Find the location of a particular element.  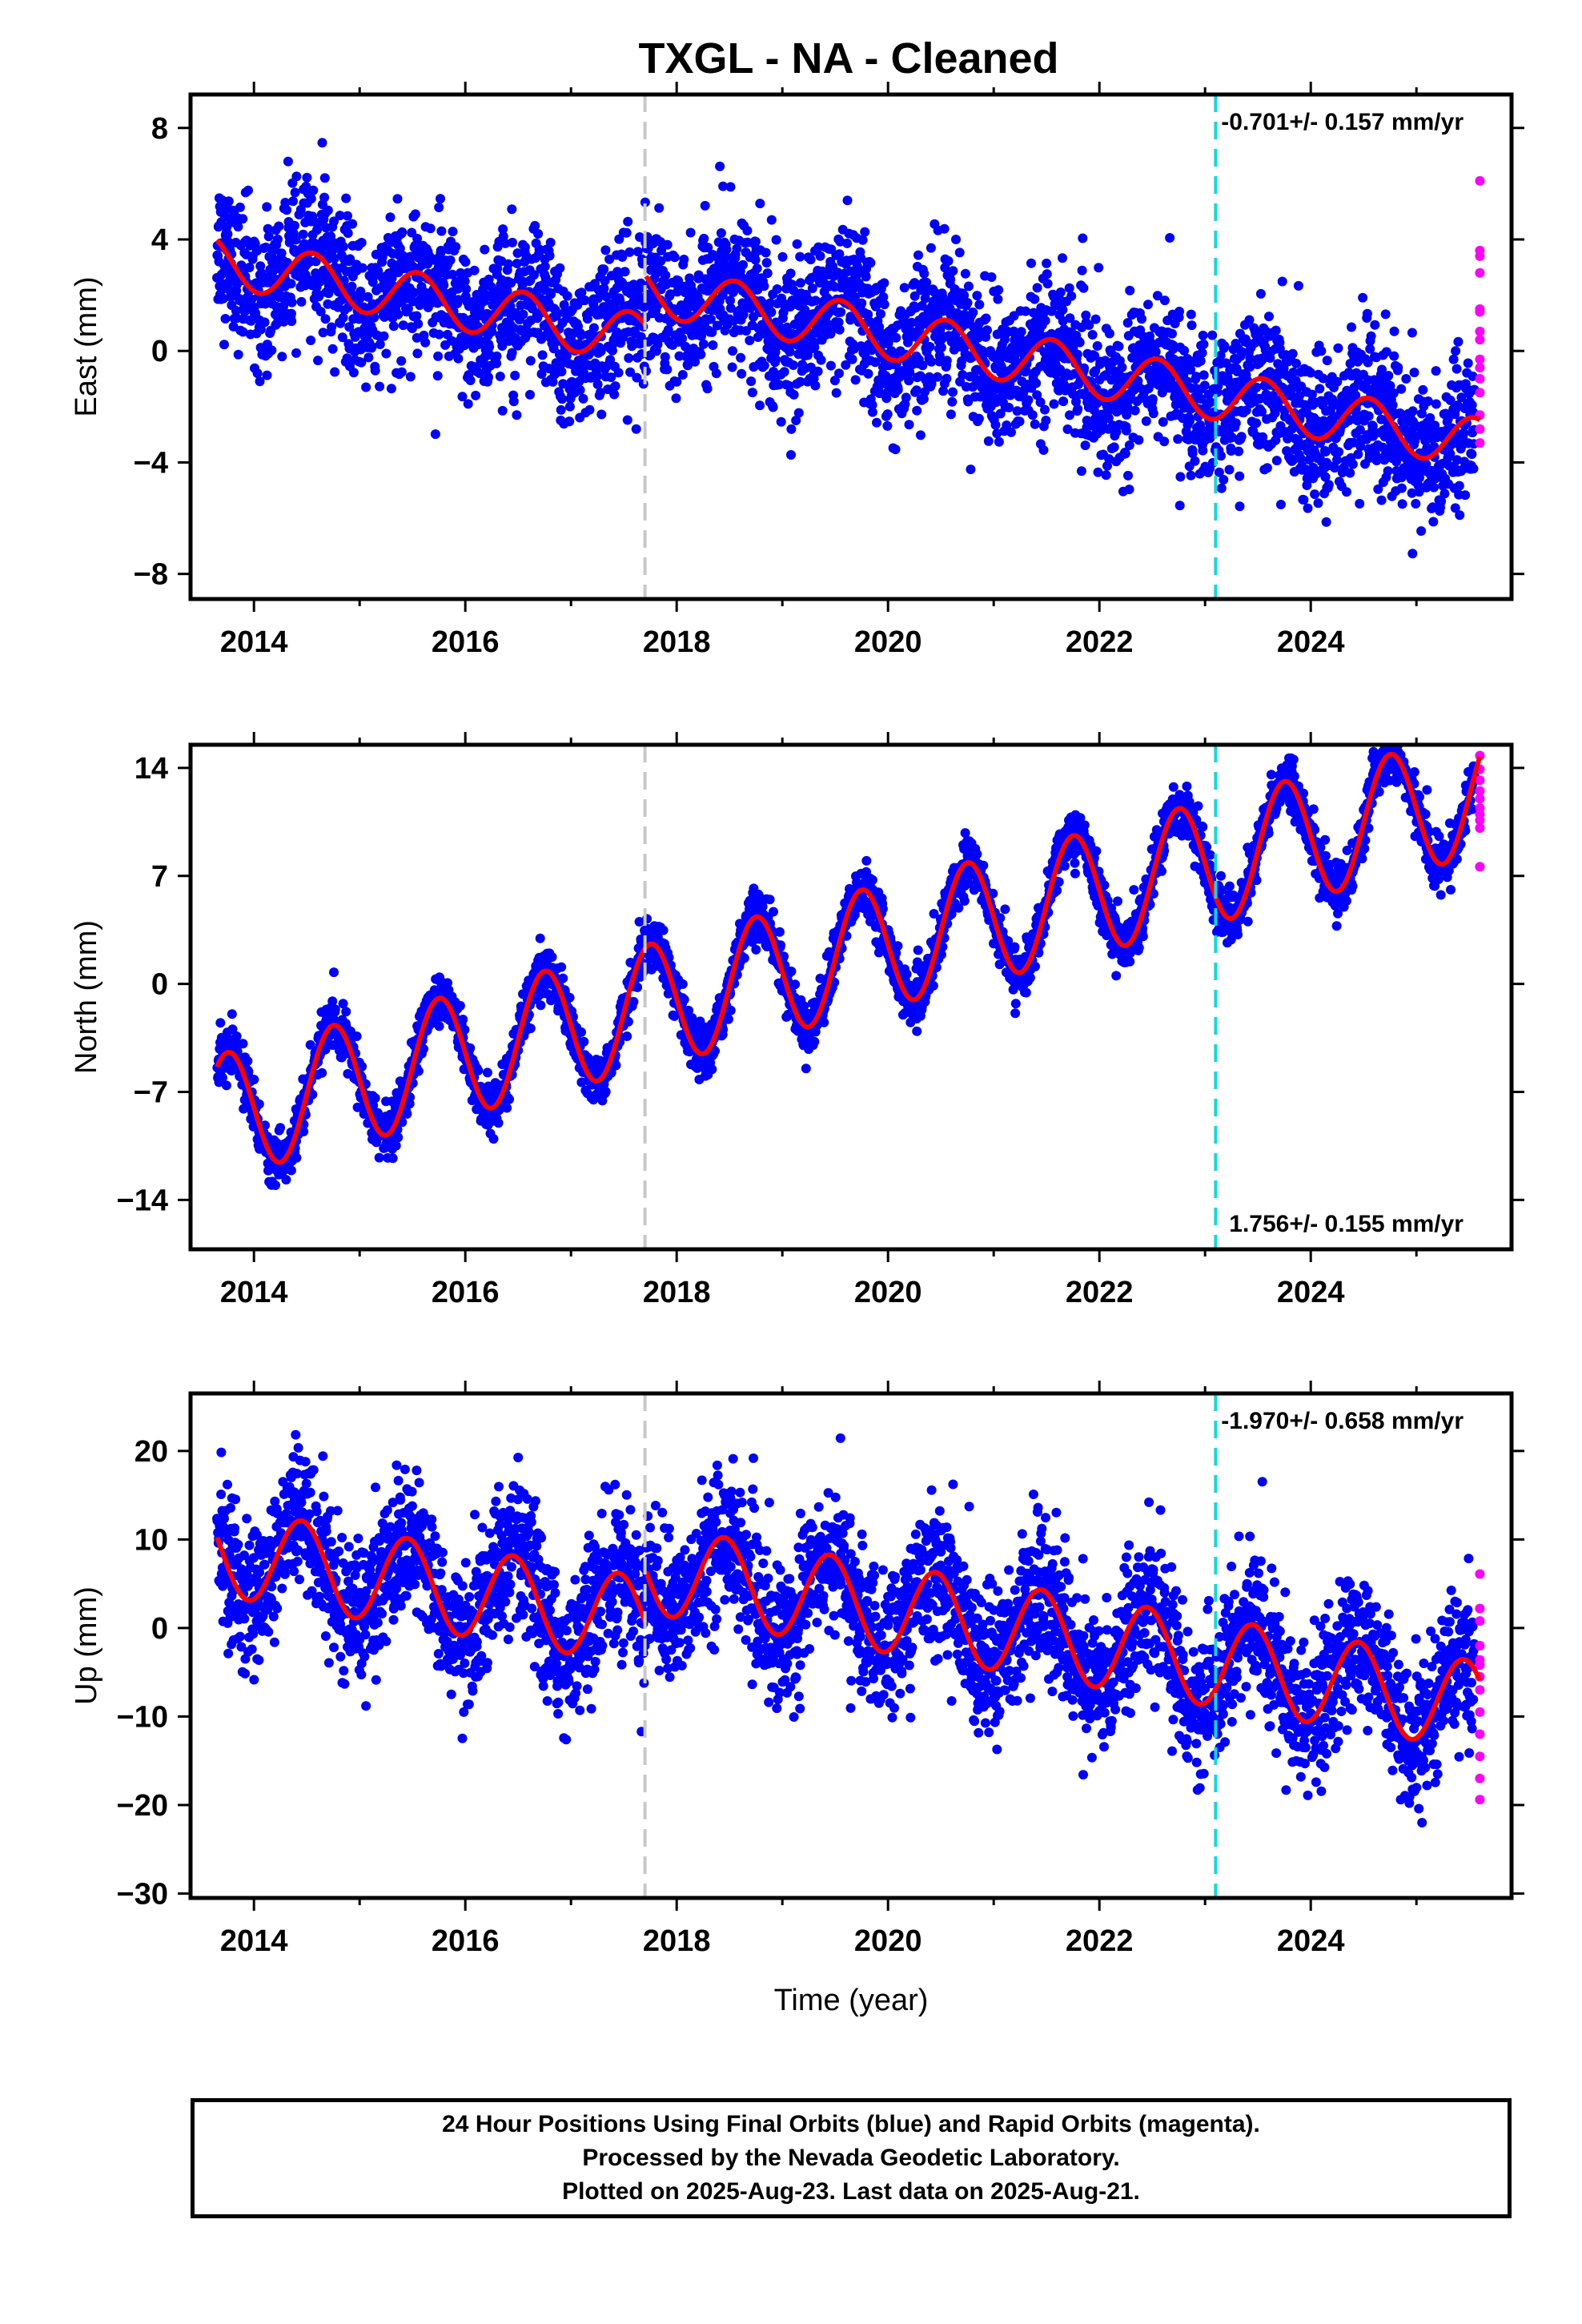

x-tick-label: 2016 is located at coordinates (466, 642).